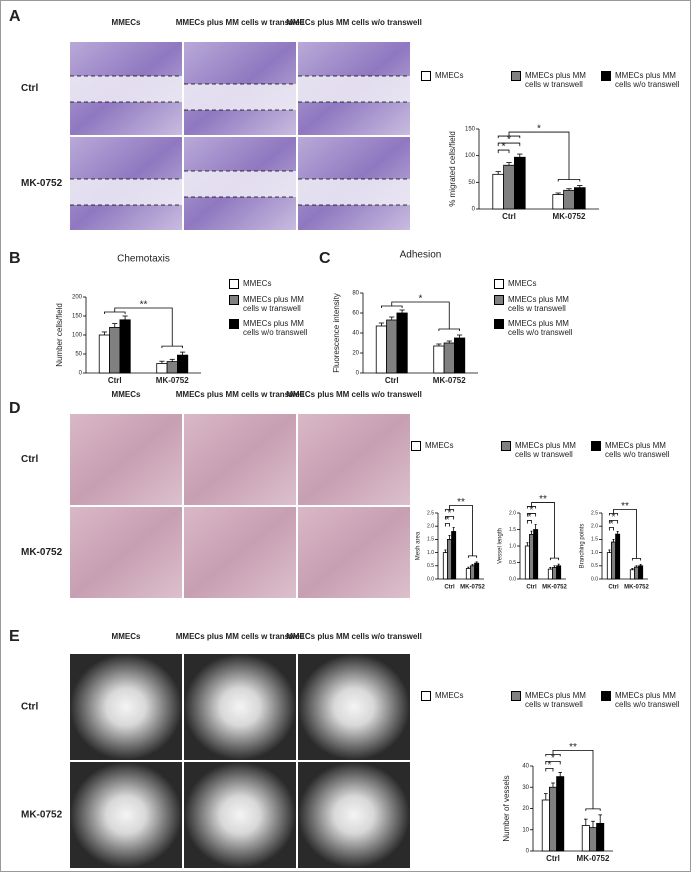 The image size is (691, 872). I want to click on y-tick-label: 40, so click(525, 767).